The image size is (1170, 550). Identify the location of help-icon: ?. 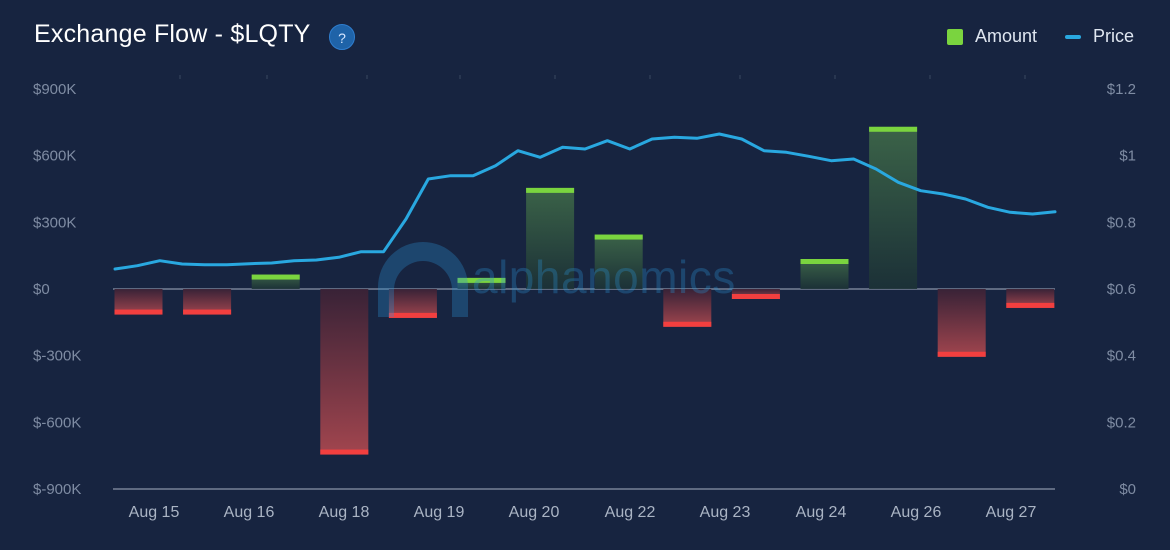
(342, 37).